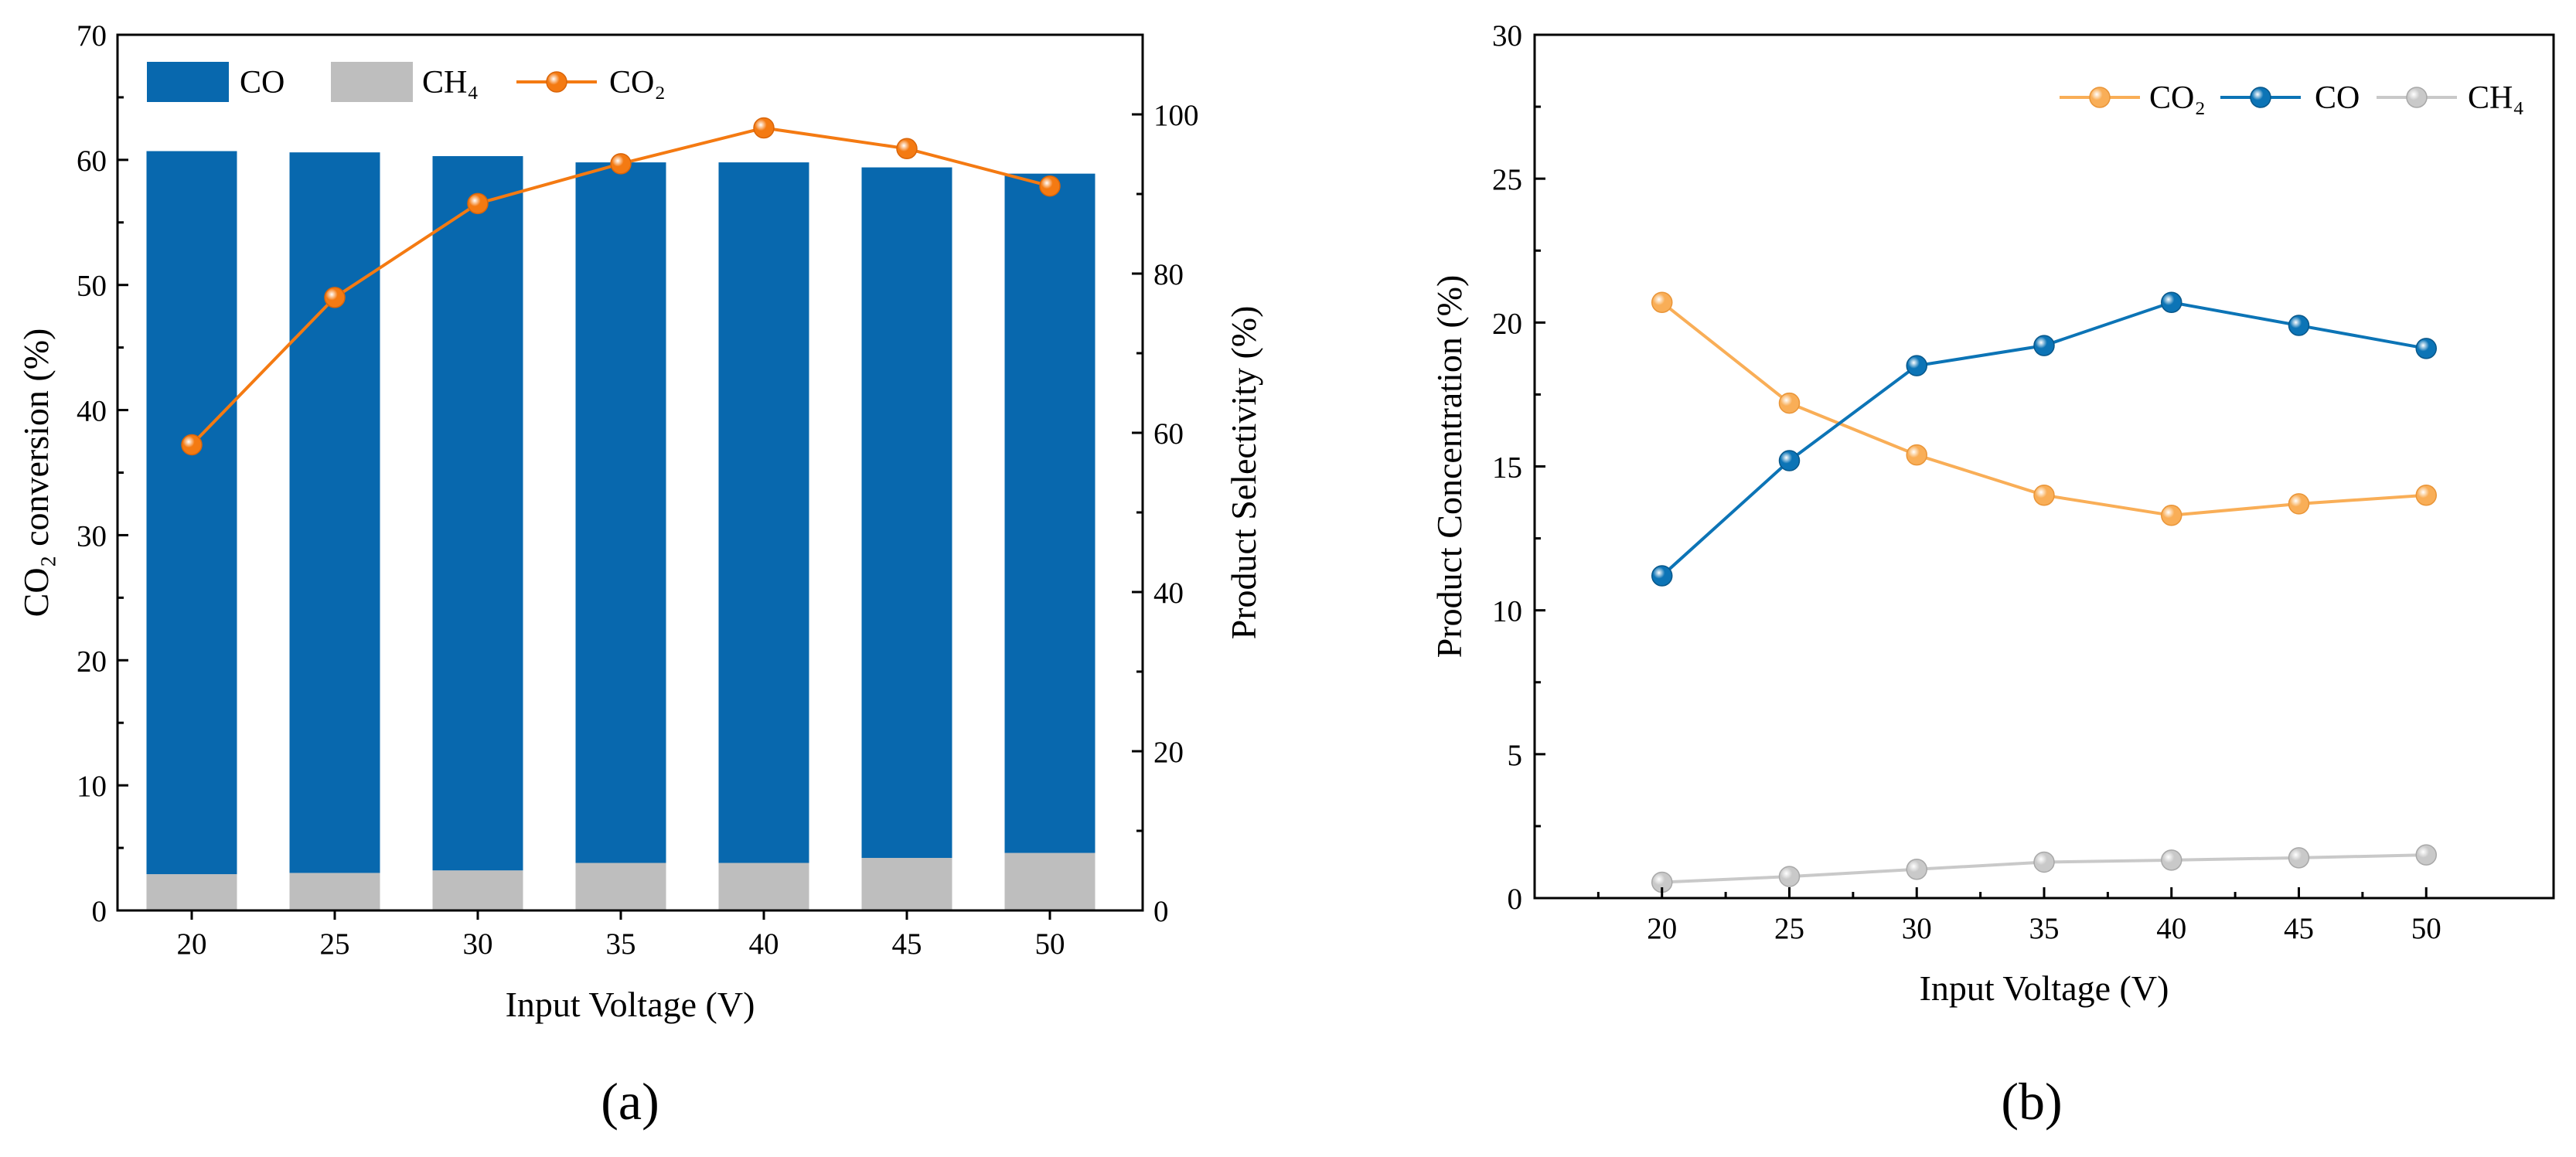 This screenshot has height=1157, width=2576. What do you see at coordinates (1515, 755) in the screenshot?
I see `left-tick-label-5: 5` at bounding box center [1515, 755].